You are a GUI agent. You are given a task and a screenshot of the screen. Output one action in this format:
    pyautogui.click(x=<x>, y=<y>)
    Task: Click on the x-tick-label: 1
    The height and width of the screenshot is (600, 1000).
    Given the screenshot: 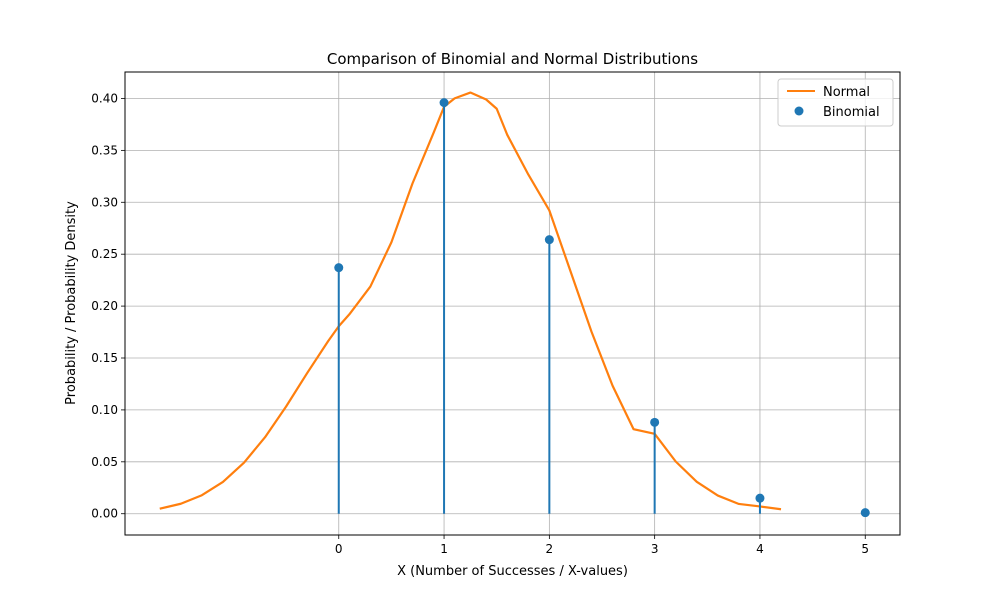 What is the action you would take?
    pyautogui.click(x=444, y=549)
    